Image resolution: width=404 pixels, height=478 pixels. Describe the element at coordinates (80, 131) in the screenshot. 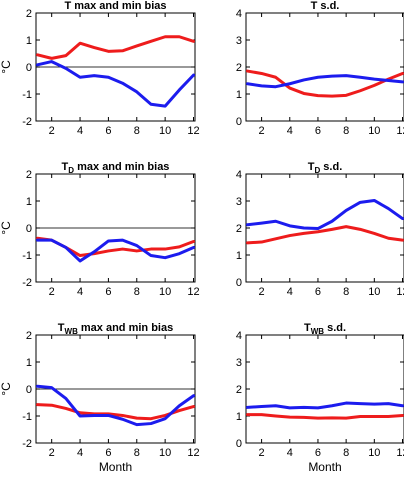

I see `panel-0-xtick-label: 4` at that location.